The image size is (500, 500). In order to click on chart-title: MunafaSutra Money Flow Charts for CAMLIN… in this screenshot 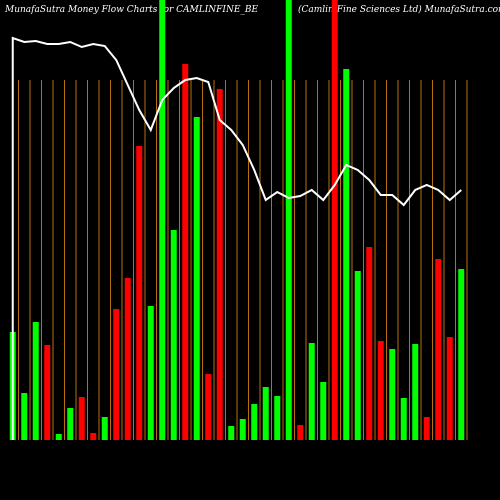, I will do `click(131, 10)`.